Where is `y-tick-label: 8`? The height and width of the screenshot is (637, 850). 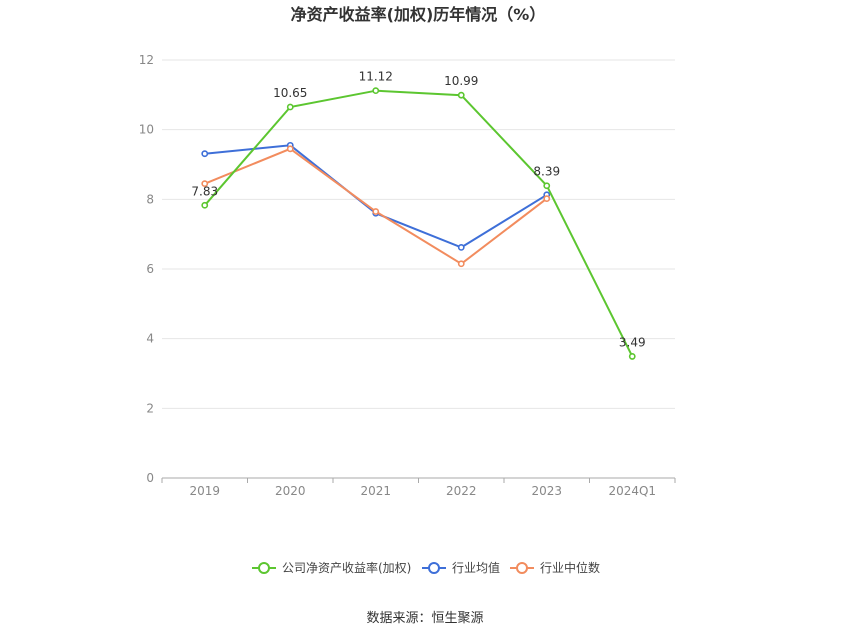
y-tick-label: 8 is located at coordinates (150, 199).